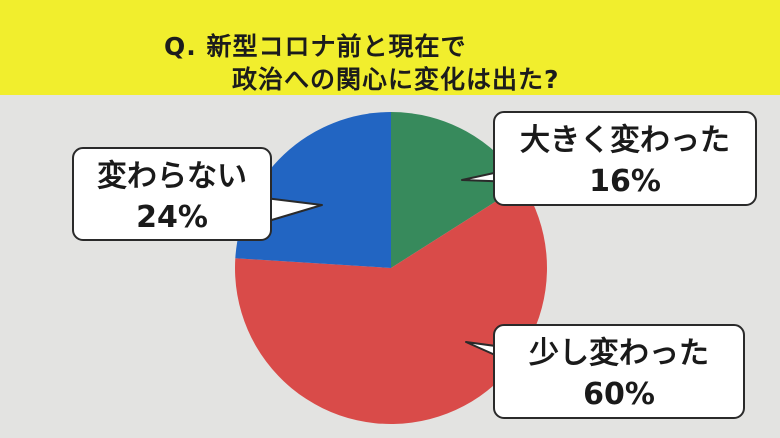  What do you see at coordinates (619, 353) in the screenshot?
I see `slice-category-label: 少し変わった` at bounding box center [619, 353].